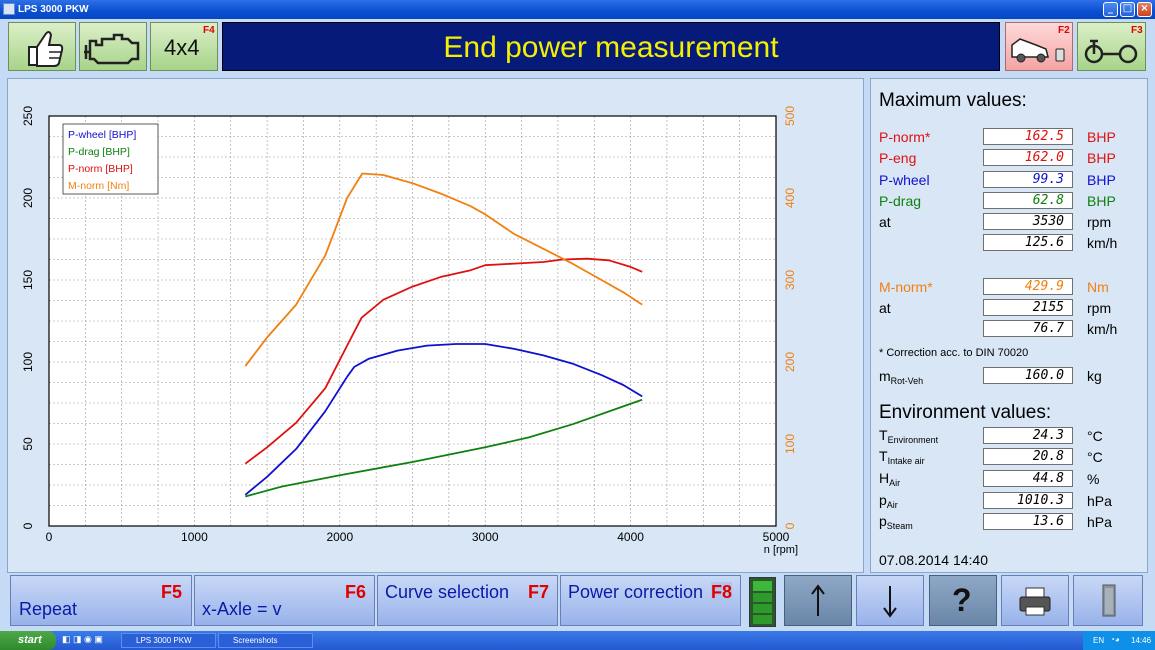 This screenshot has height=650, width=1155. What do you see at coordinates (892, 505) in the screenshot?
I see `env-row-label-sub: Air` at bounding box center [892, 505].